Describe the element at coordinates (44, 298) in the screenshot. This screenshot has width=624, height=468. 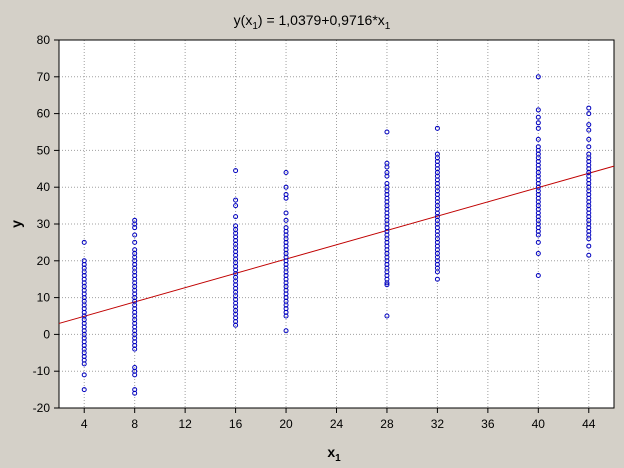
I see `y-tick-label: 10` at that location.